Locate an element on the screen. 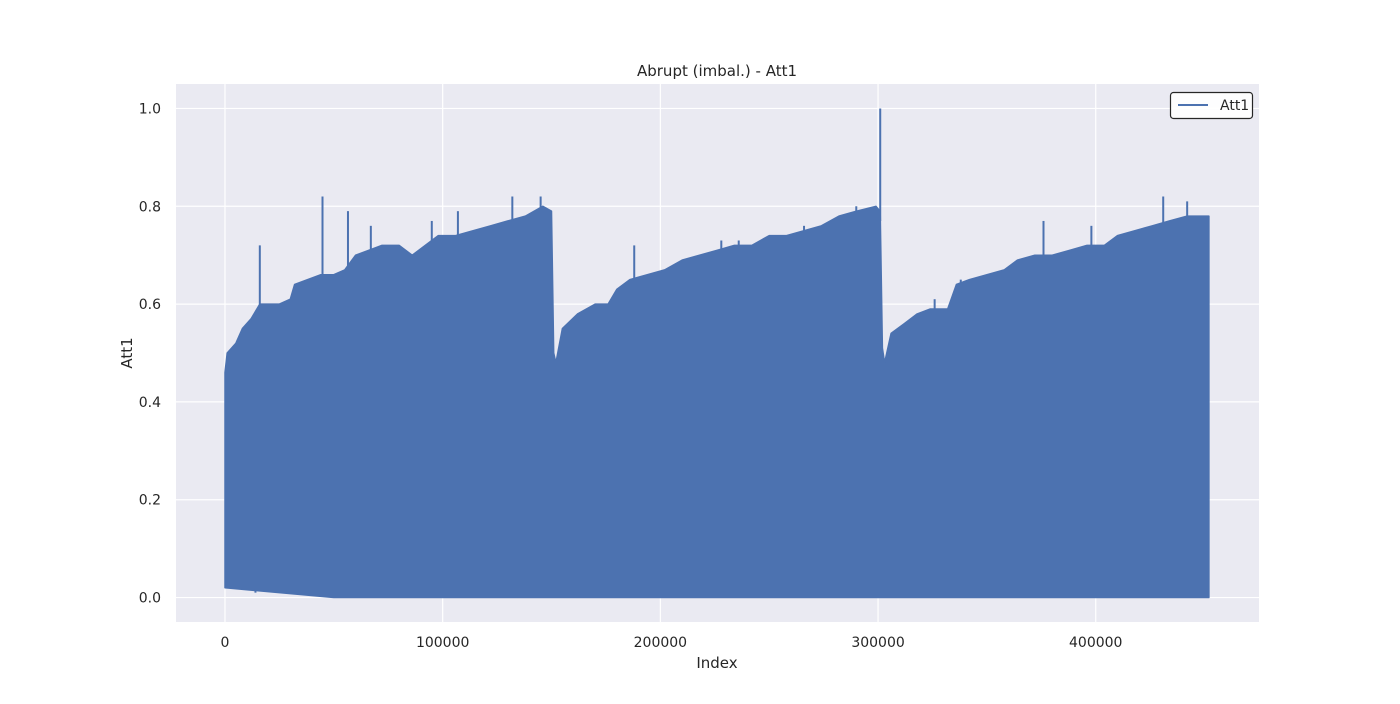 This screenshot has height=704, width=1400. y-tick-label: 0.0 is located at coordinates (150, 599).